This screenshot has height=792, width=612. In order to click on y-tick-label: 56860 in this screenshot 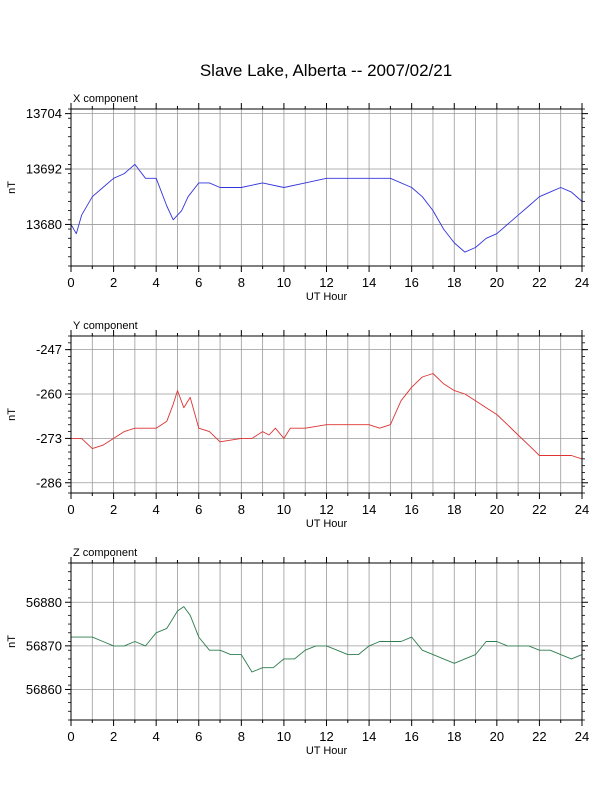, I will do `click(44, 689)`.